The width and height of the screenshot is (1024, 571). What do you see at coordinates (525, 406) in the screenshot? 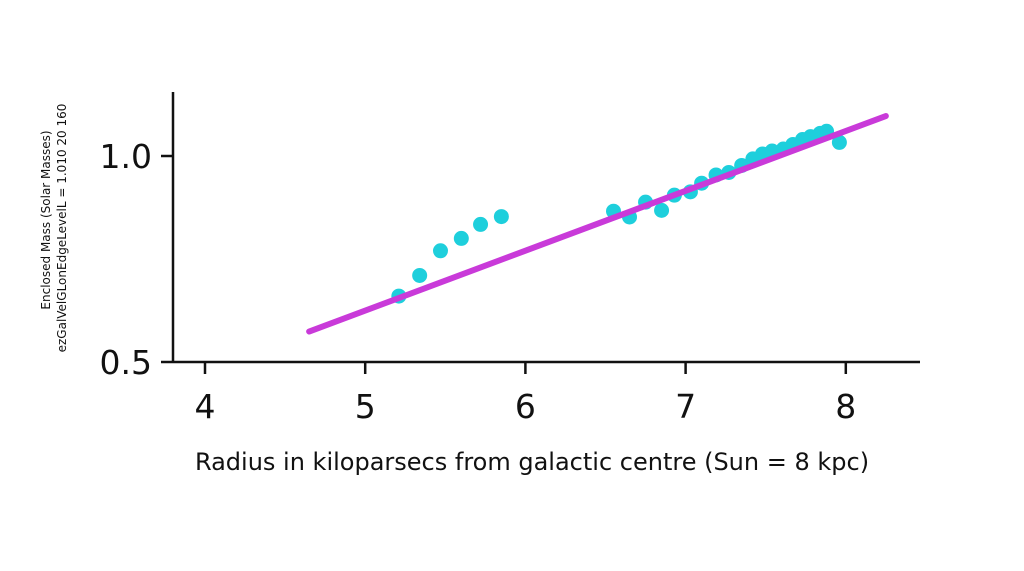
I see `x-tick-label: 6` at bounding box center [525, 406].